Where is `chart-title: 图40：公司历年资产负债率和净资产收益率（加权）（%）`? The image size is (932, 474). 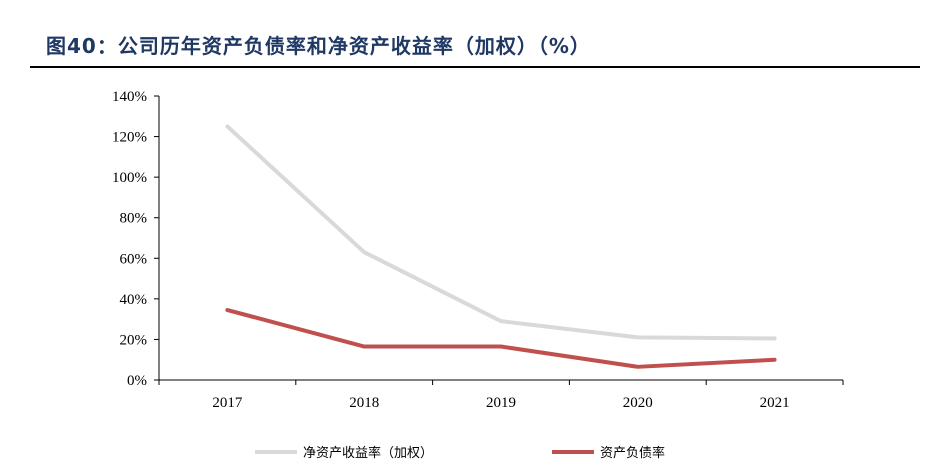 chart-title: 图40：公司历年资产负债率和净资产收益率（加权）（%） is located at coordinates (318, 46).